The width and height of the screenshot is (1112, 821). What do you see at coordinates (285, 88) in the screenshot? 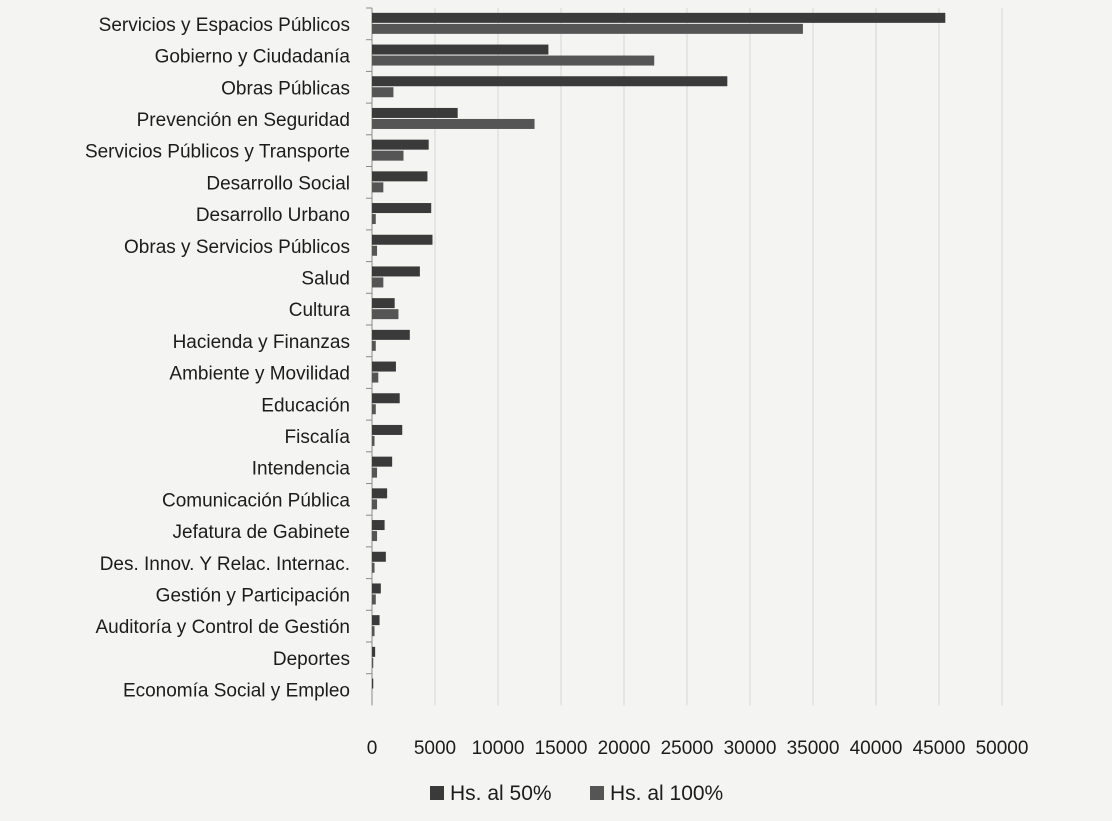
I see `category-label: Obras Públicas` at bounding box center [285, 88].